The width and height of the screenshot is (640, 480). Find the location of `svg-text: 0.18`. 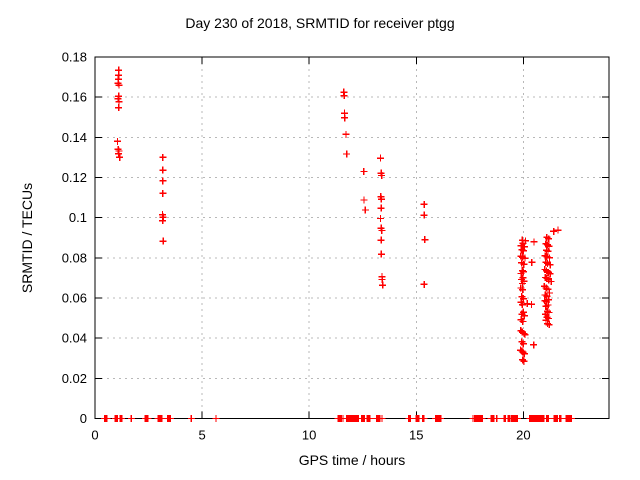

svg-text: 0.18 is located at coordinates (74, 57).